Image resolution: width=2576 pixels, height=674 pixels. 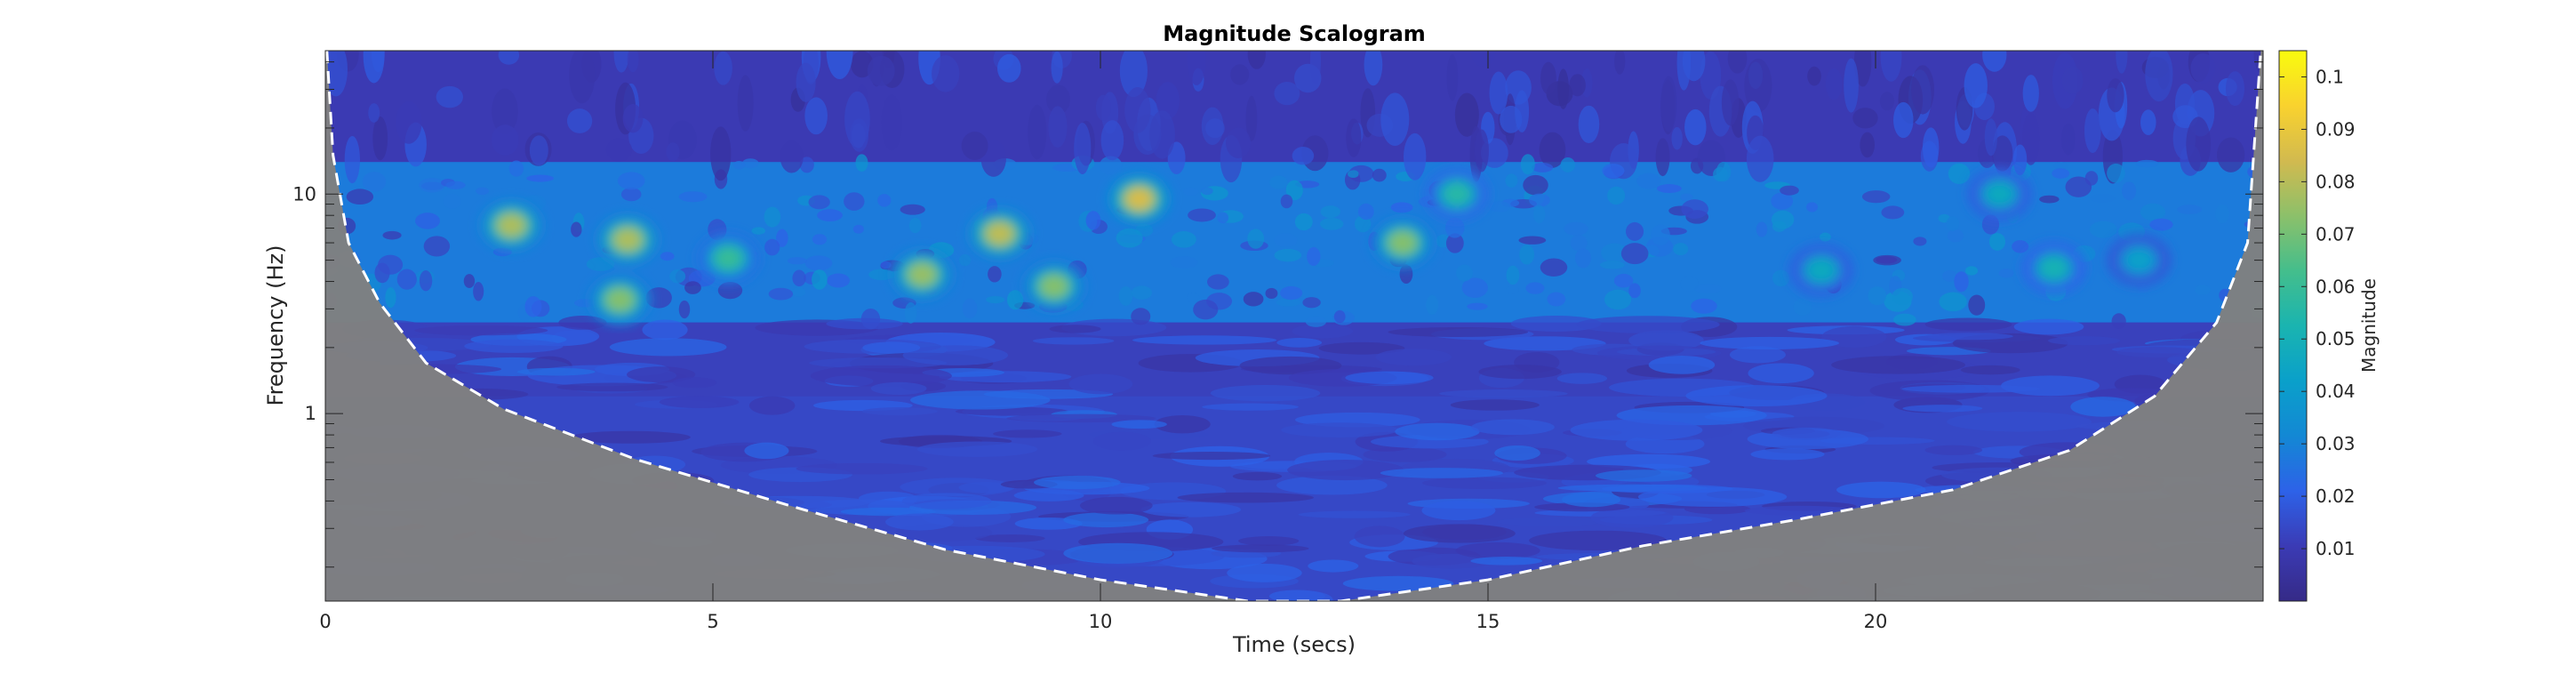 What do you see at coordinates (2336, 548) in the screenshot?
I see `colorbar-tick-label: 0.01` at bounding box center [2336, 548].